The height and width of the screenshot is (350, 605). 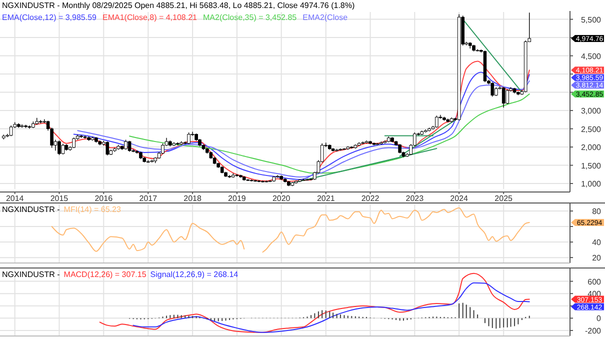 What do you see at coordinates (326, 198) in the screenshot?
I see `x-tick-label: 2021` at bounding box center [326, 198].